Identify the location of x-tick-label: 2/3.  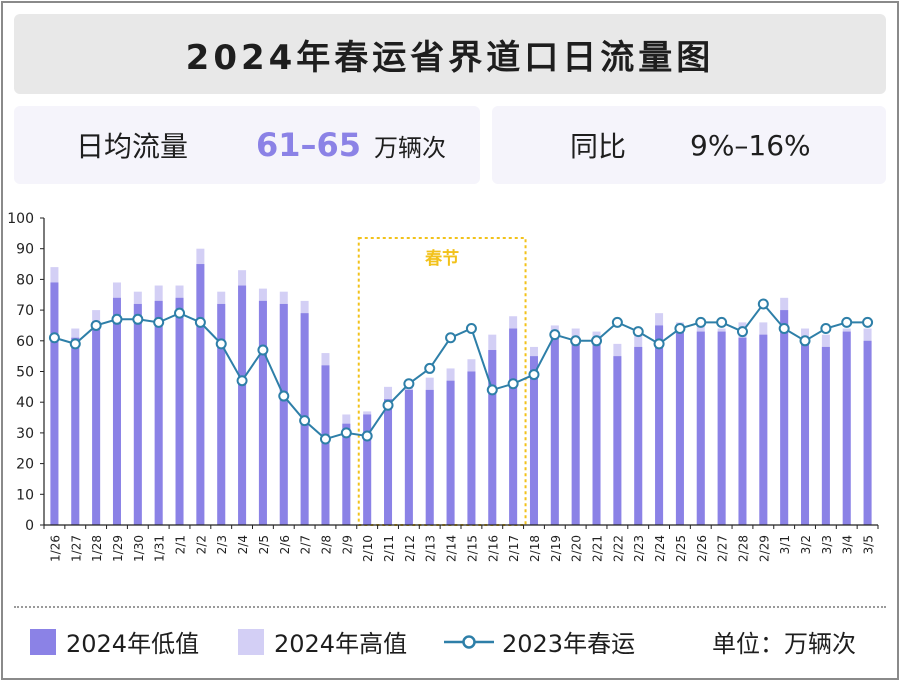
(222, 544).